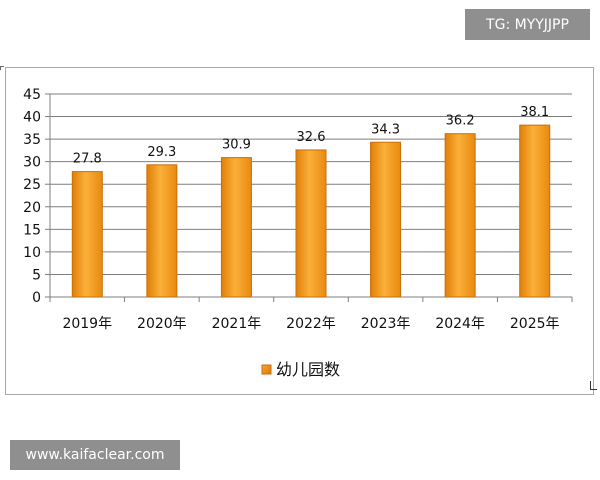  What do you see at coordinates (162, 324) in the screenshot?
I see `x-tick-label: 2020年` at bounding box center [162, 324].